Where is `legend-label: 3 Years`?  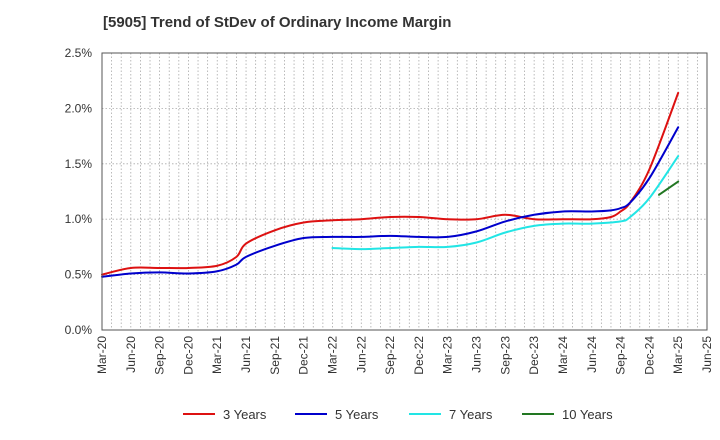
legend-label: 3 Years is located at coordinates (245, 414).